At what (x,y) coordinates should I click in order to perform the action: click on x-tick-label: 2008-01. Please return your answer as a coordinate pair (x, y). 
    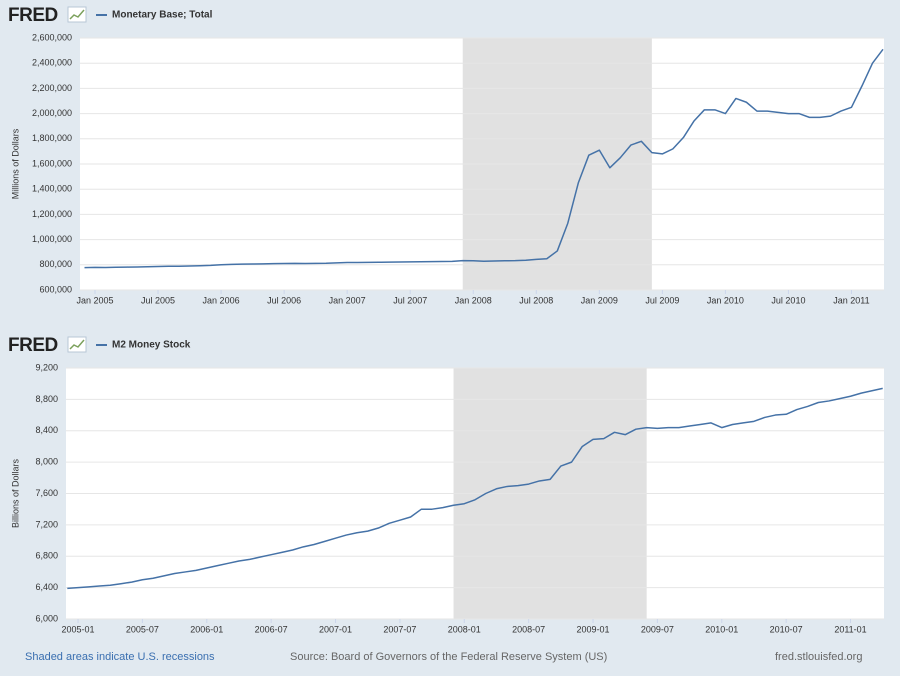
    Looking at the image, I should click on (464, 629).